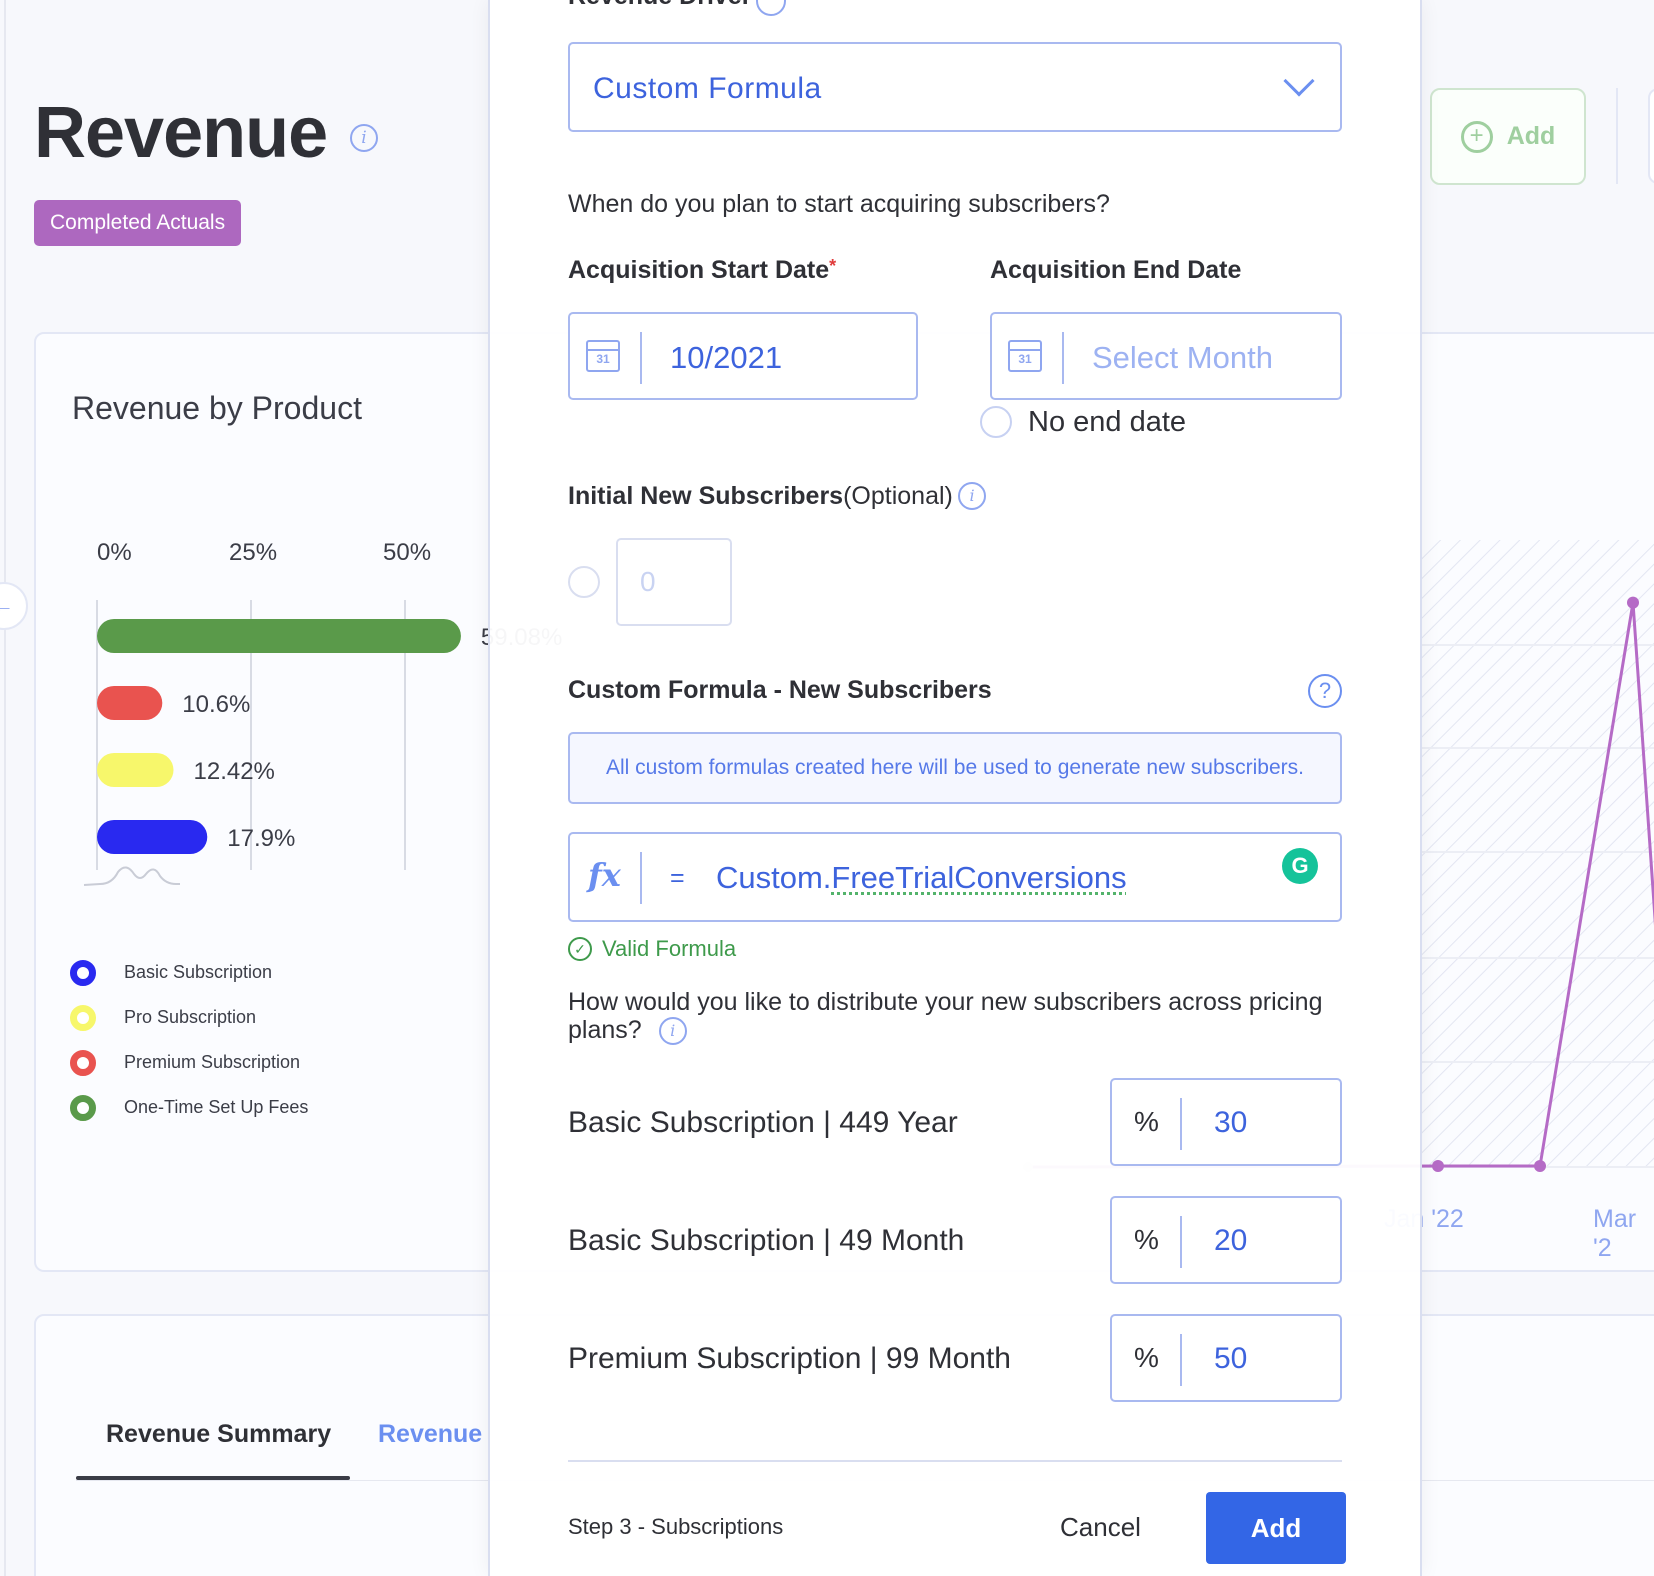  I want to click on legend-item: One-Time Set Up Fees, so click(189, 1107).